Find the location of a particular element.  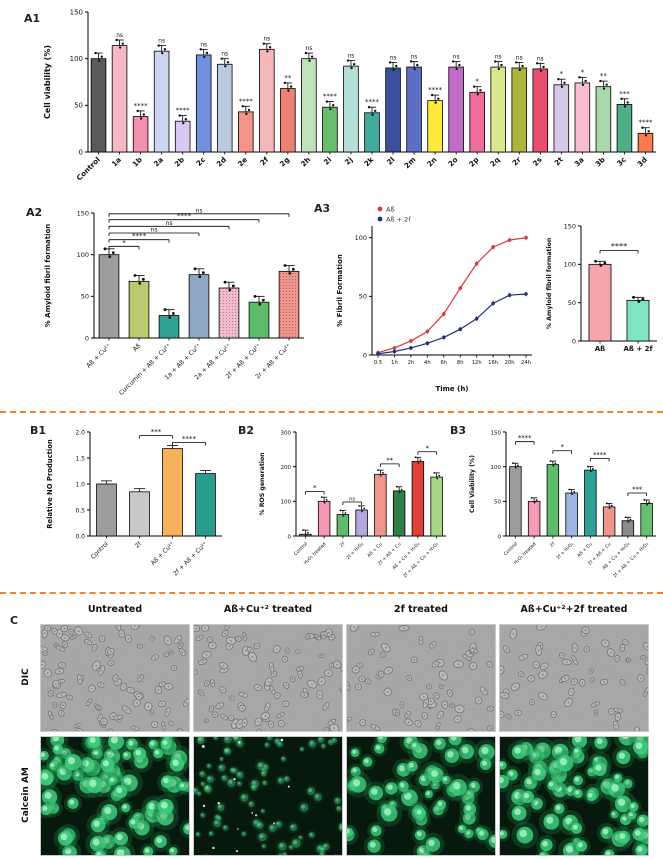

svg-text: 2t is located at coordinates (558, 161).